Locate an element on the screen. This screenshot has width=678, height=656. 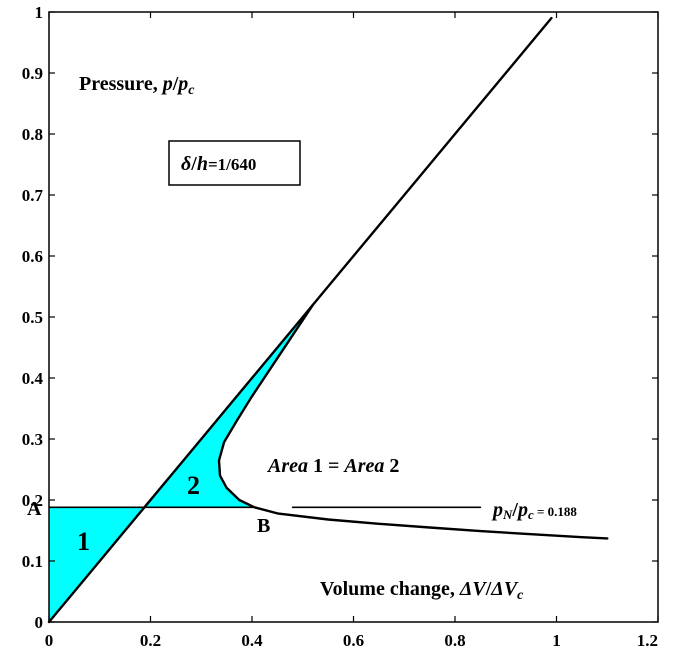
pn-note: pN/pc = 0.188 is located at coordinates (534, 510).